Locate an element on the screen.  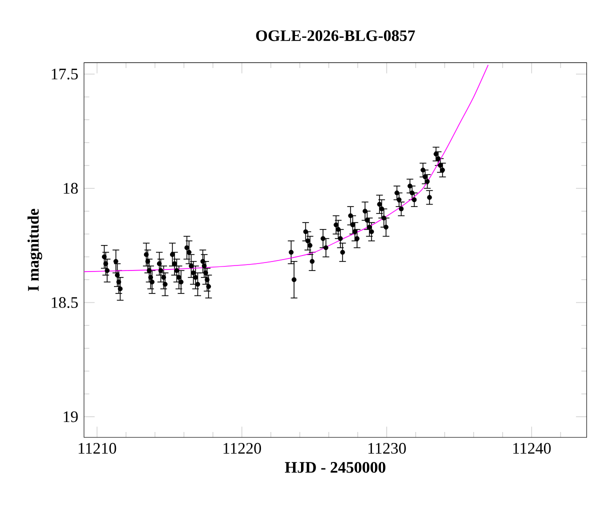
y-tick-label: 18.5 is located at coordinates (65, 302).